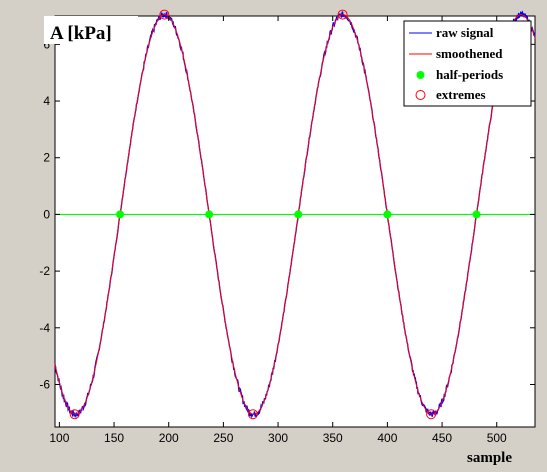 This screenshot has width=547, height=472. What do you see at coordinates (497, 438) in the screenshot?
I see `x-tick-label: 500` at bounding box center [497, 438].